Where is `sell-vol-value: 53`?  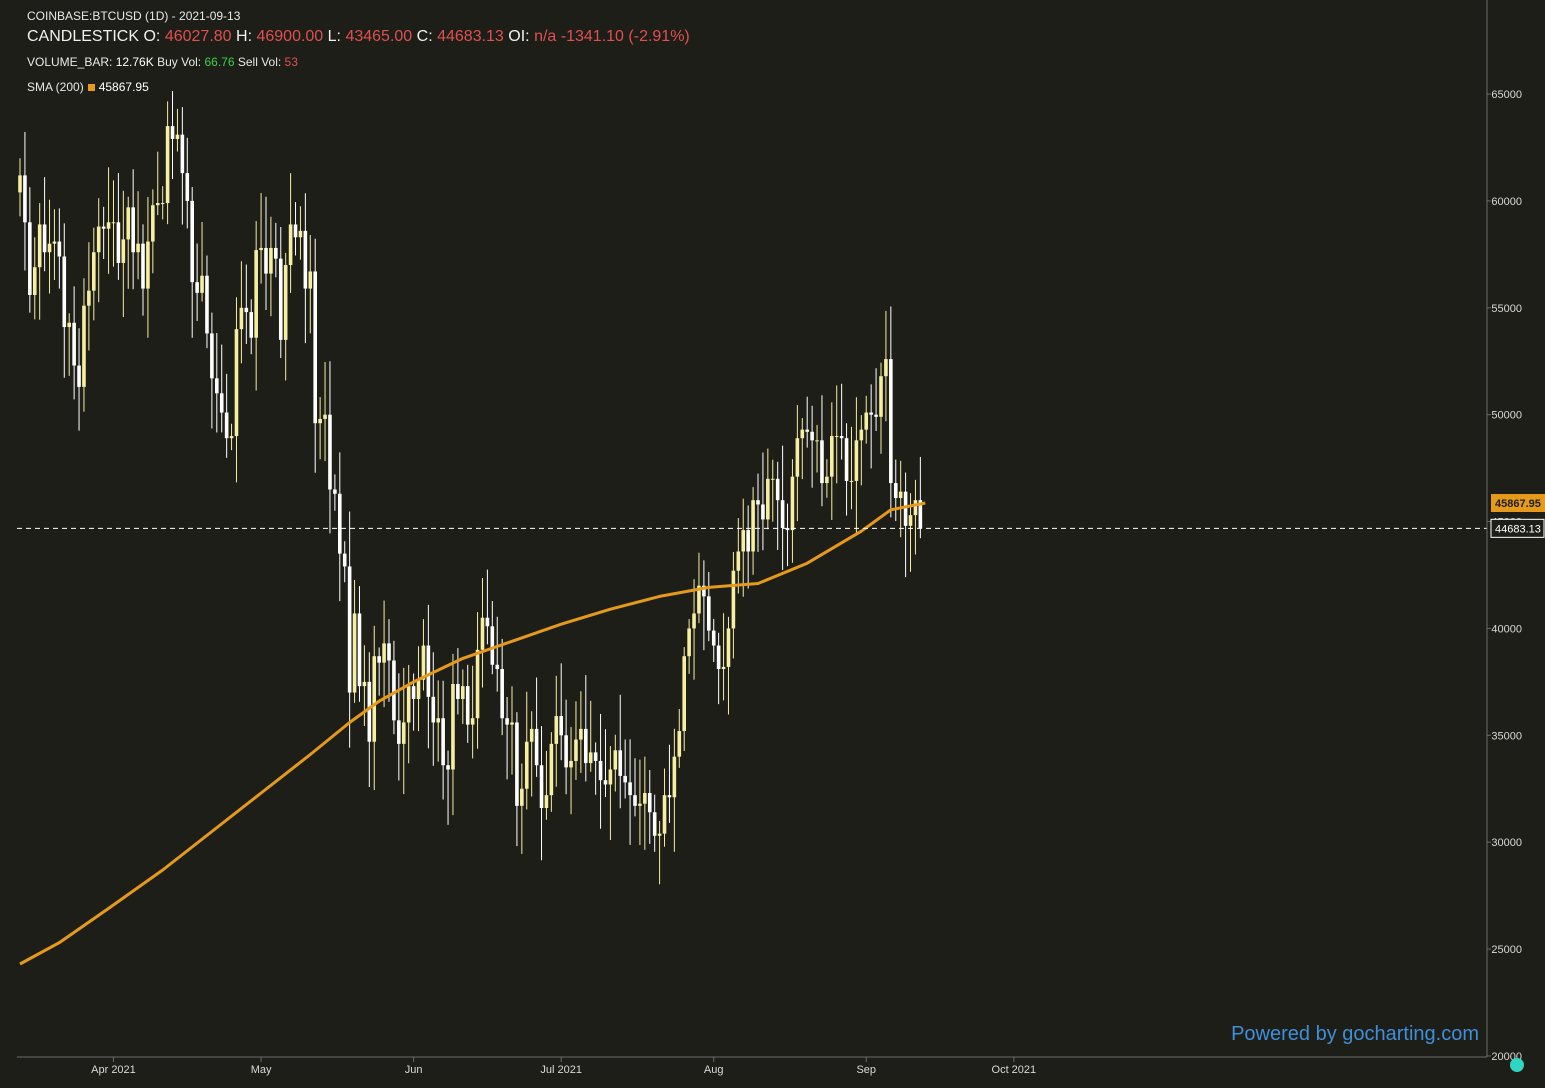
sell-vol-value: 53 is located at coordinates (291, 62).